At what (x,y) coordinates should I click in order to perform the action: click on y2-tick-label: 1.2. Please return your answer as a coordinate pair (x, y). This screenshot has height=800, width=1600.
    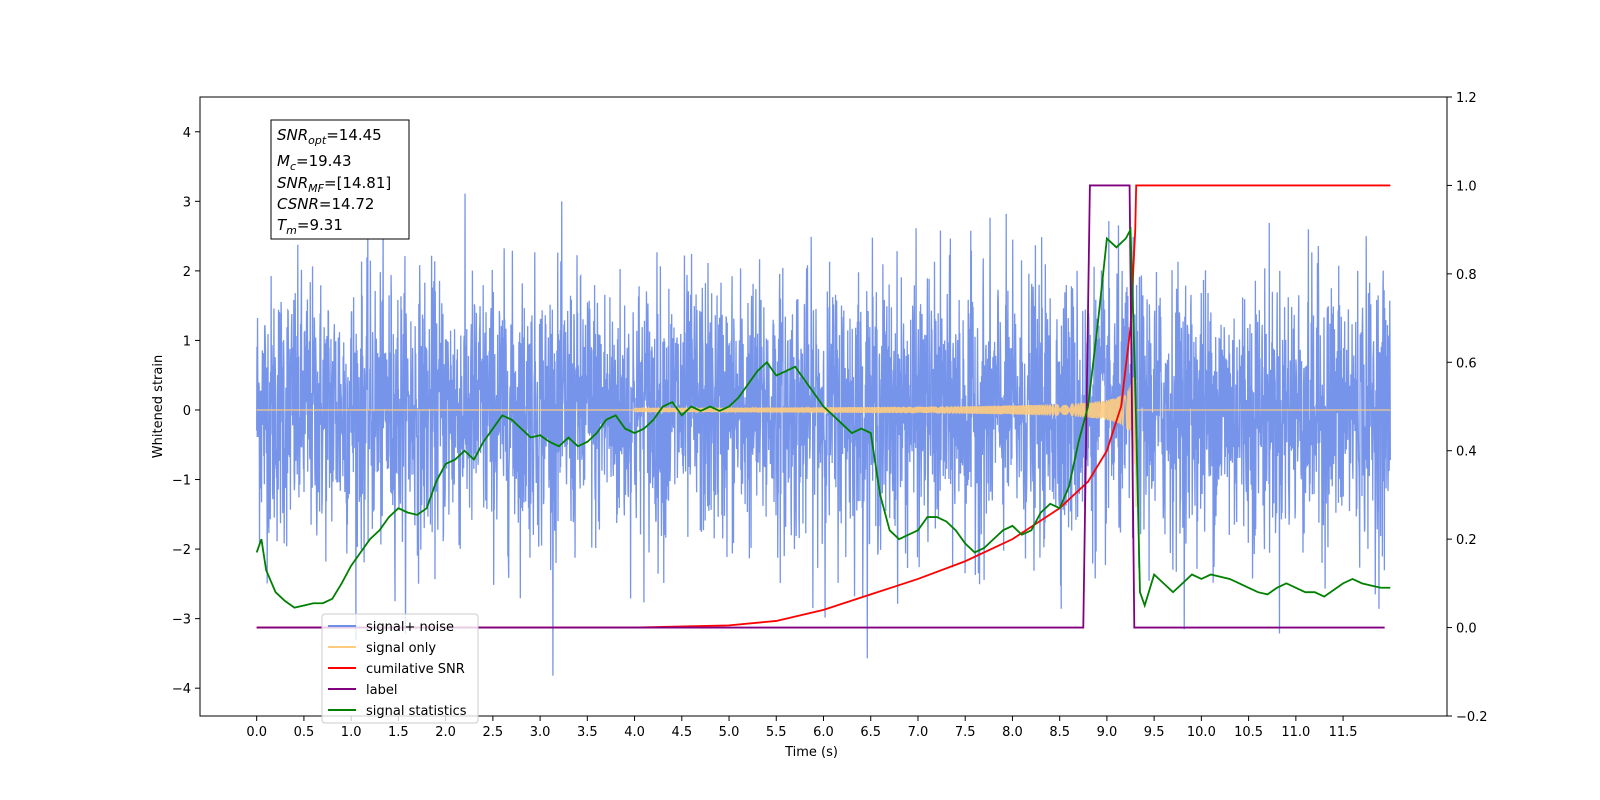
    Looking at the image, I should click on (1466, 98).